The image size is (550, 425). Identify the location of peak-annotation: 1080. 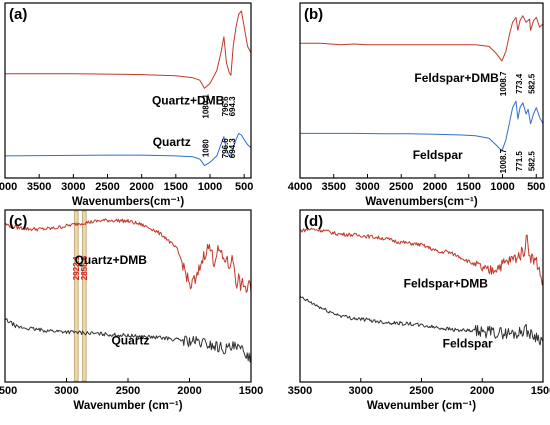
(206, 148).